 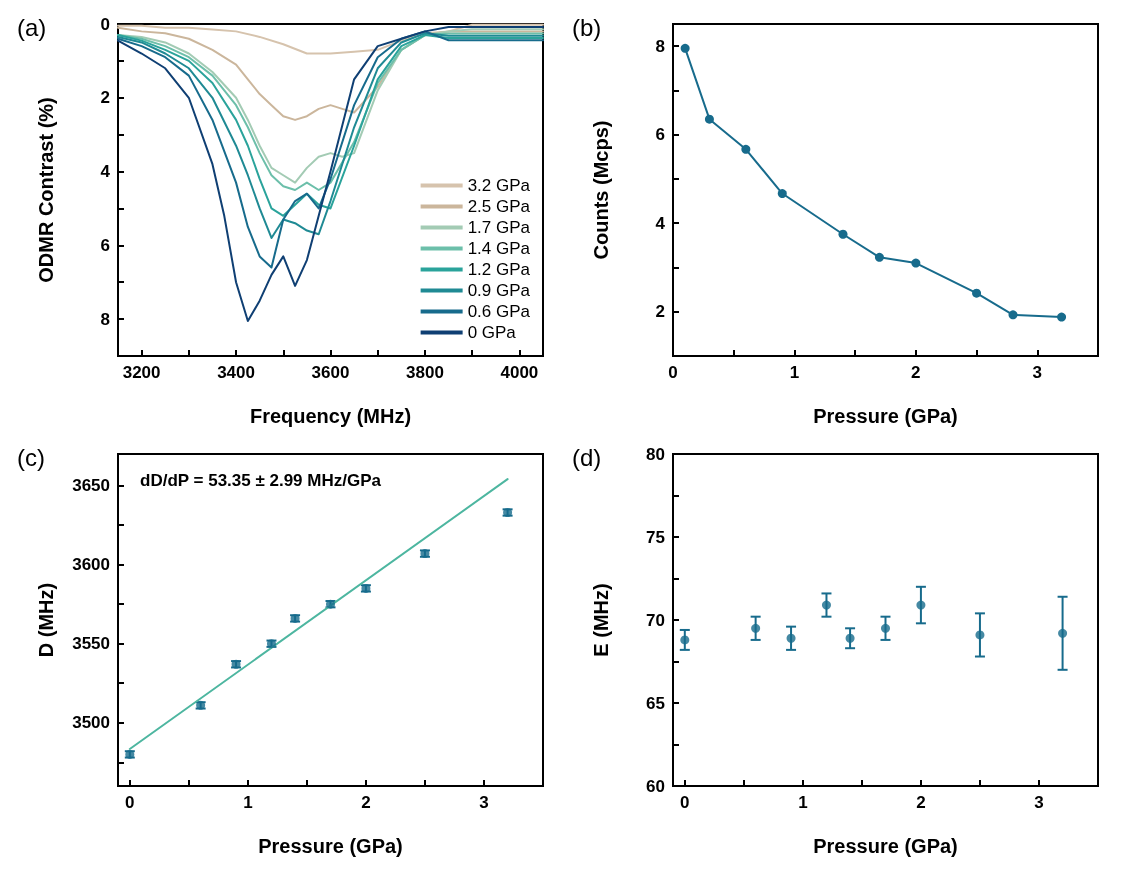 I want to click on x-tick-label: 3800, so click(x=425, y=372).